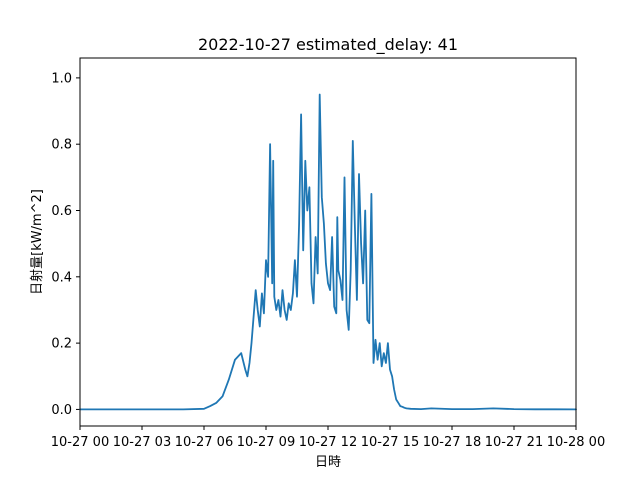  Describe the element at coordinates (61, 344) in the screenshot. I see `y-tick-label: 0.2` at that location.